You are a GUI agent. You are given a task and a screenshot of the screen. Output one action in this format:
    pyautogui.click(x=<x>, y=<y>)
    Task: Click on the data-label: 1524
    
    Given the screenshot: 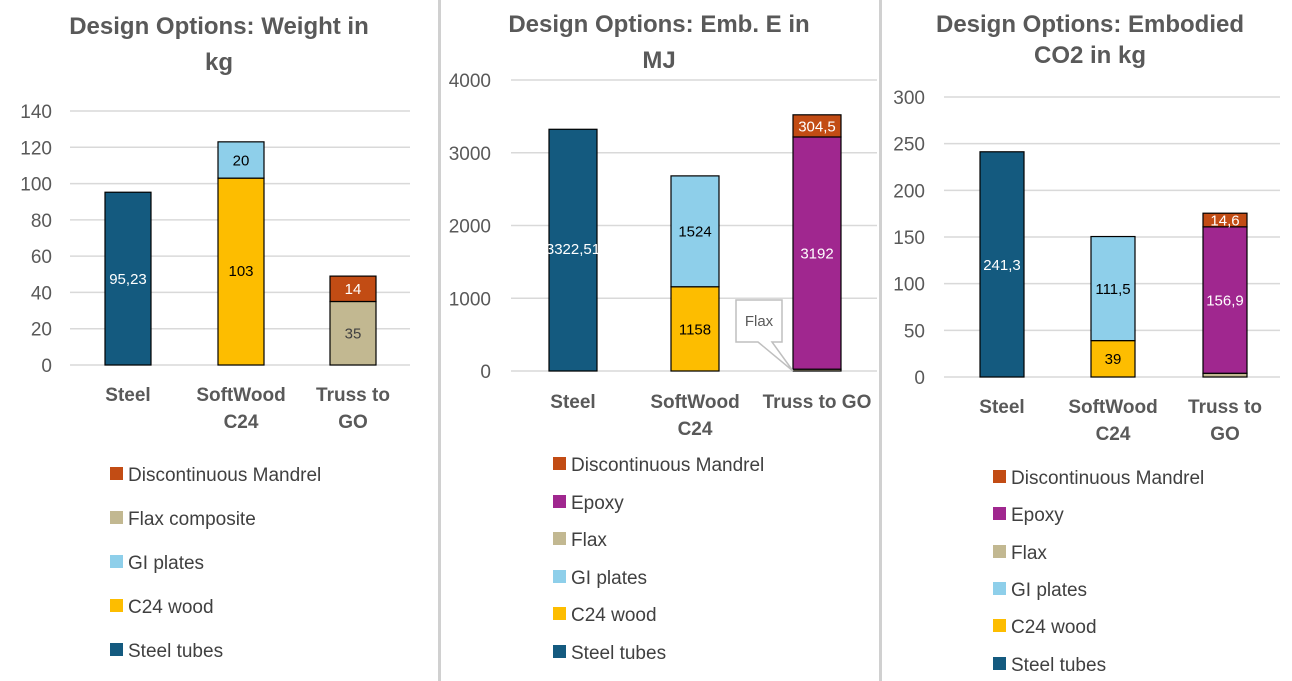 What is the action you would take?
    pyautogui.click(x=694, y=232)
    